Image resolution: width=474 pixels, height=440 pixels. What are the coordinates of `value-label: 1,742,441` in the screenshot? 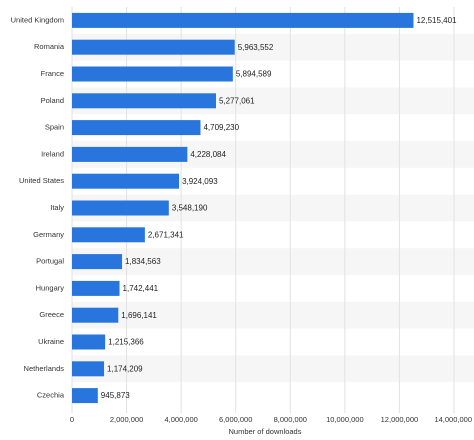 It's located at (141, 288).